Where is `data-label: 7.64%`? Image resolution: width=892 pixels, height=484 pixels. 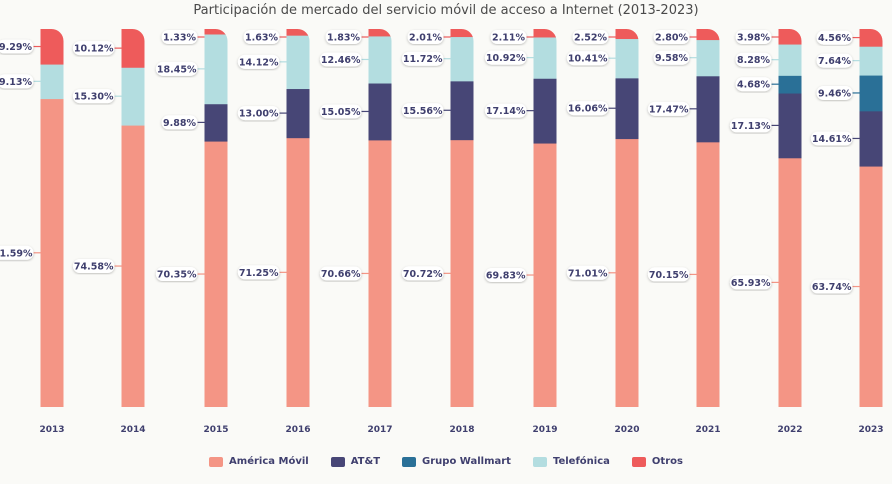
data-label: 7.64% is located at coordinates (834, 61).